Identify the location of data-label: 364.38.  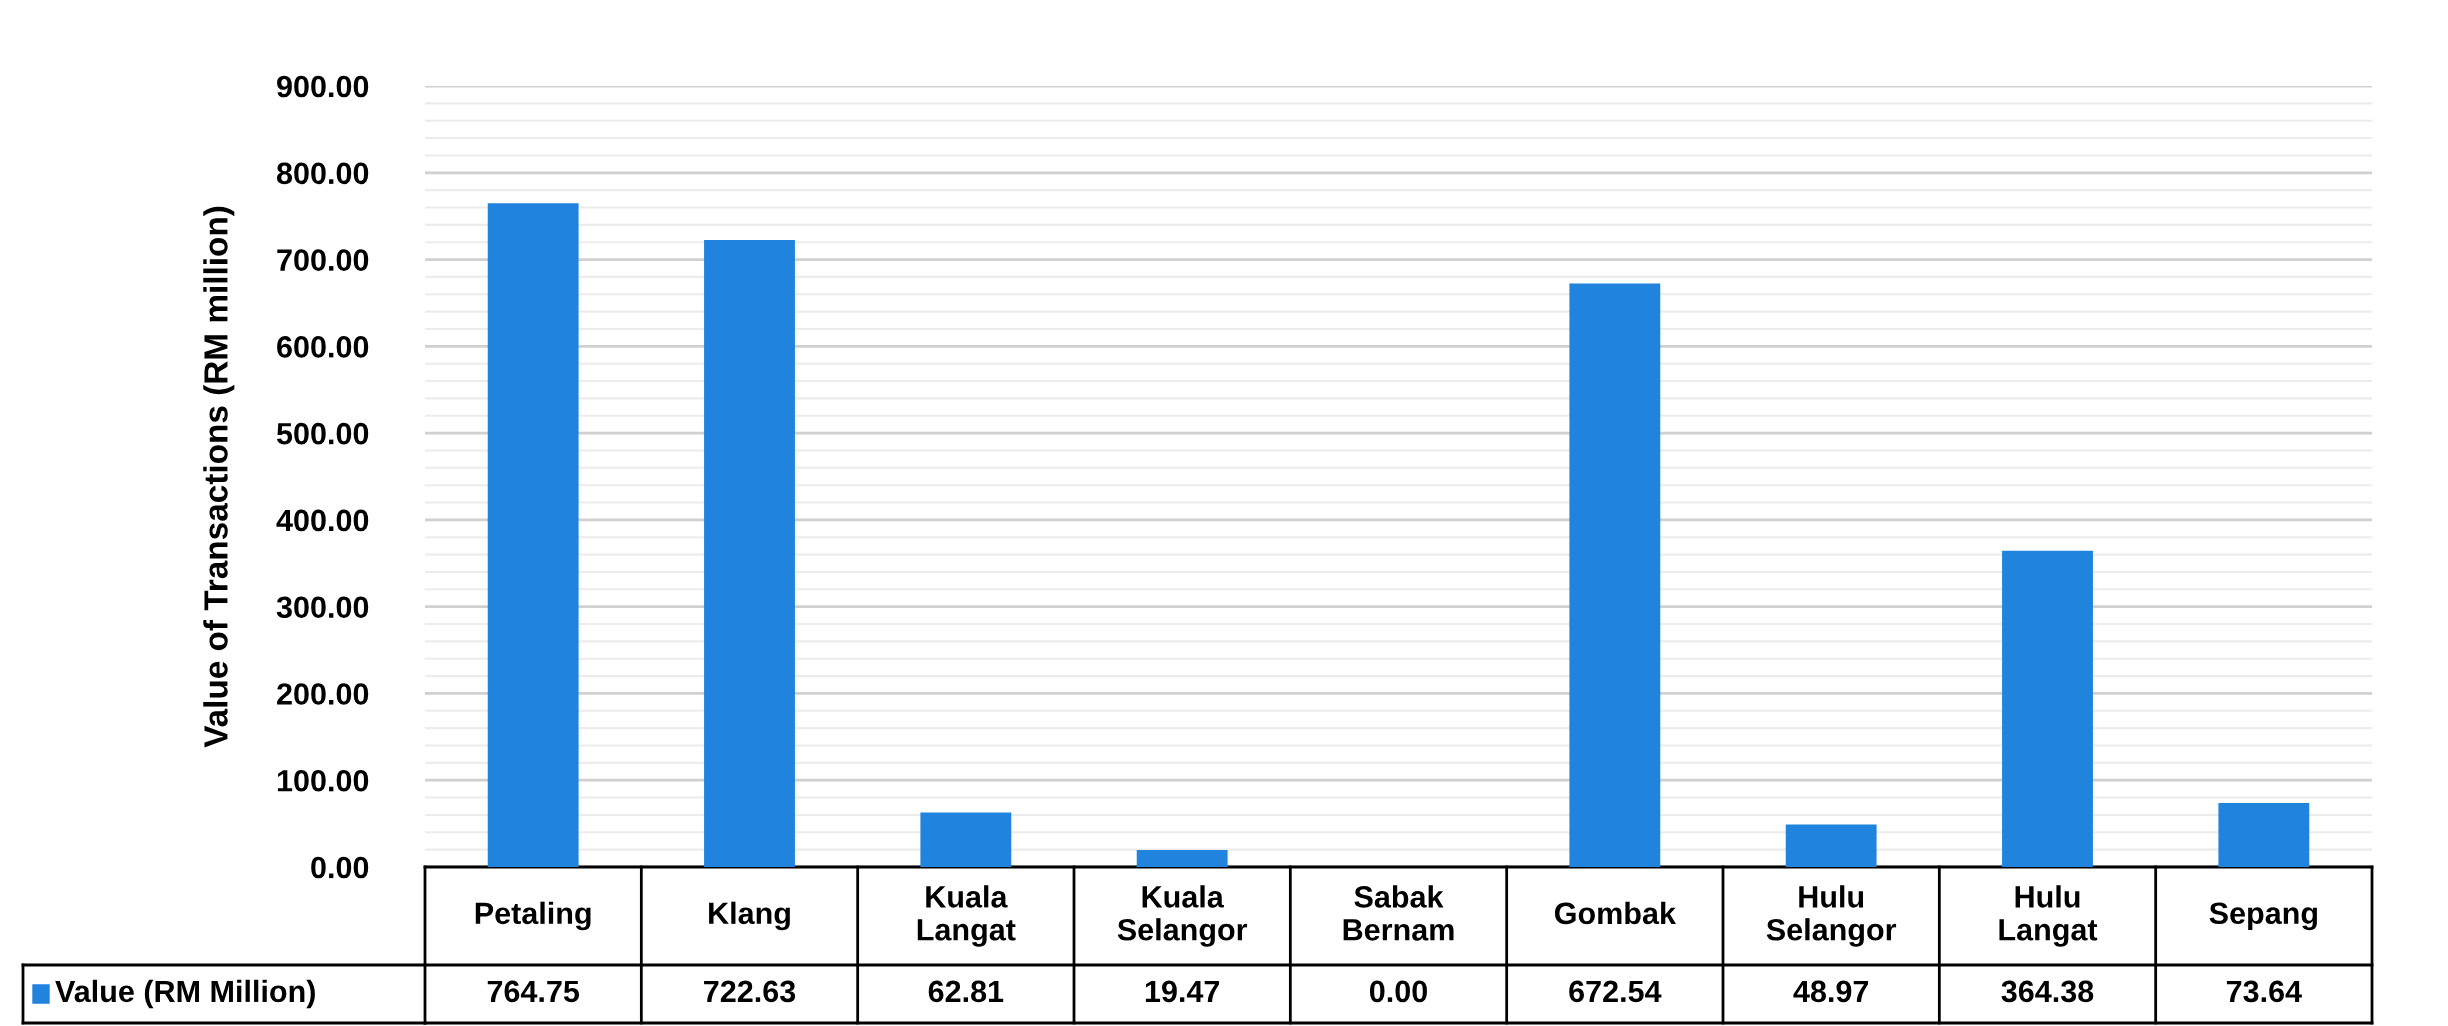
(2047, 991).